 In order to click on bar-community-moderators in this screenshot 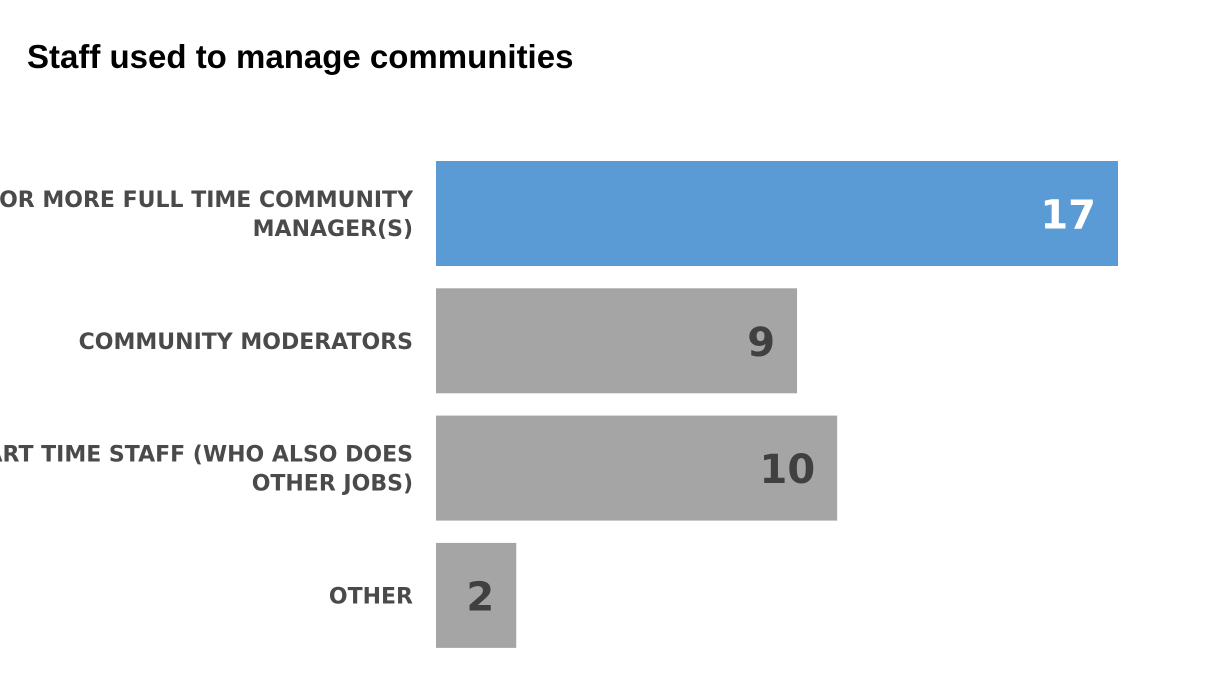, I will do `click(617, 341)`.